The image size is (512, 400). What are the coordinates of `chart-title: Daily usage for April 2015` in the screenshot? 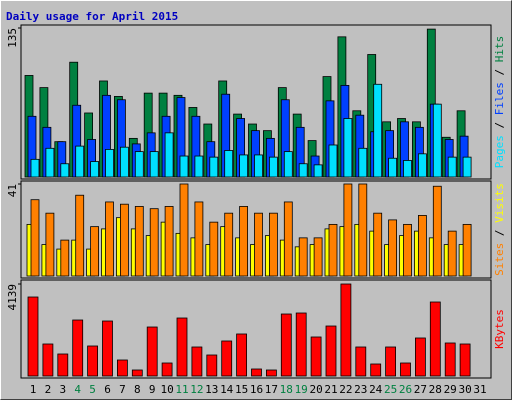 It's located at (92, 16).